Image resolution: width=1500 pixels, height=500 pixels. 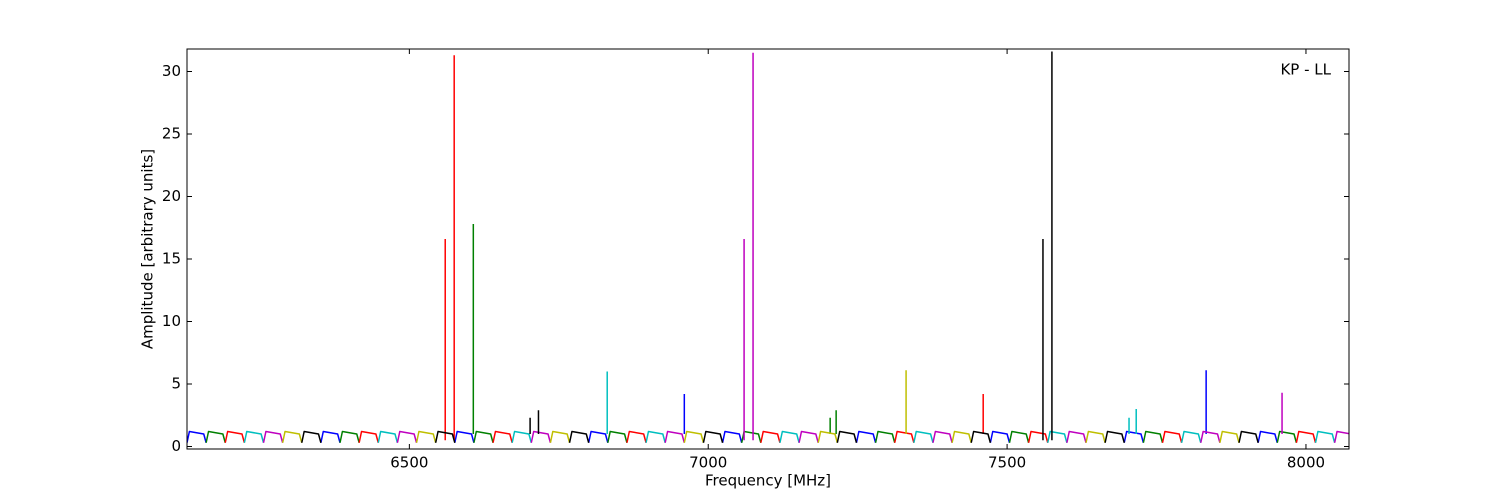 What do you see at coordinates (176, 446) in the screenshot?
I see `y-tick-label: 0` at bounding box center [176, 446].